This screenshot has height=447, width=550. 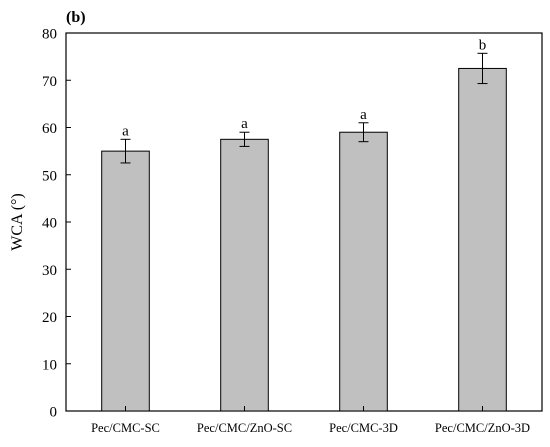 I want to click on y-tick-label: 40, so click(x=49, y=224).